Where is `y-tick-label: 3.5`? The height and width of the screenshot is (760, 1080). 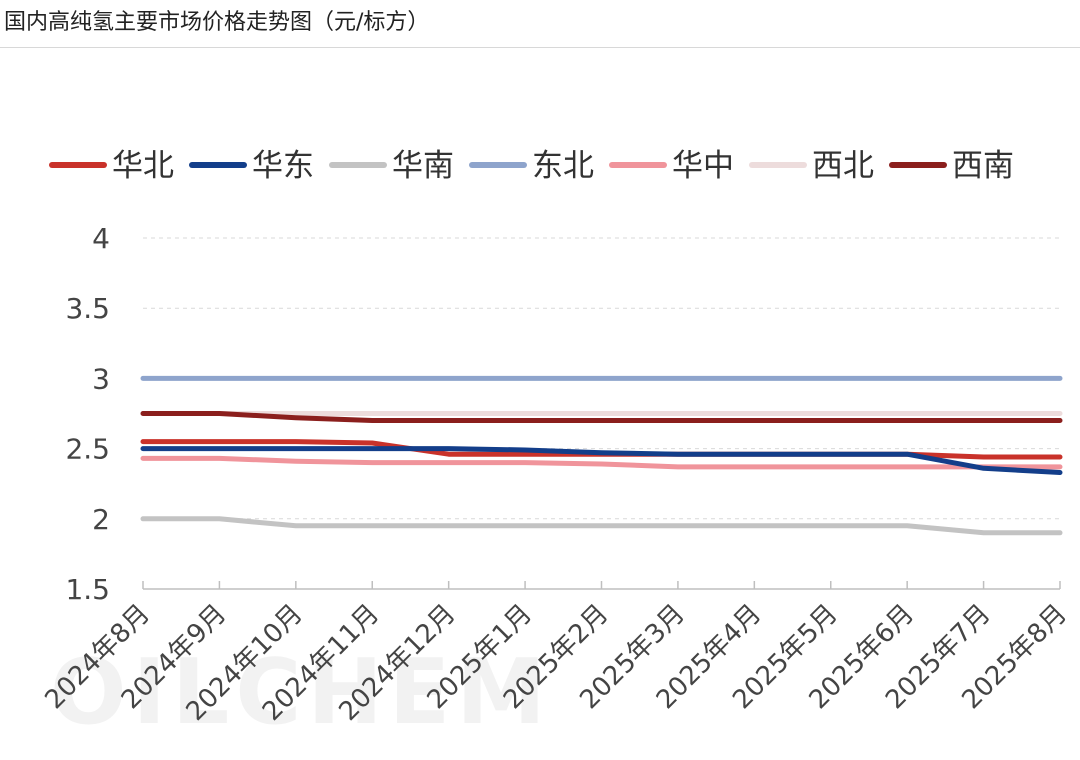 y-tick-label: 3.5 is located at coordinates (87, 308).